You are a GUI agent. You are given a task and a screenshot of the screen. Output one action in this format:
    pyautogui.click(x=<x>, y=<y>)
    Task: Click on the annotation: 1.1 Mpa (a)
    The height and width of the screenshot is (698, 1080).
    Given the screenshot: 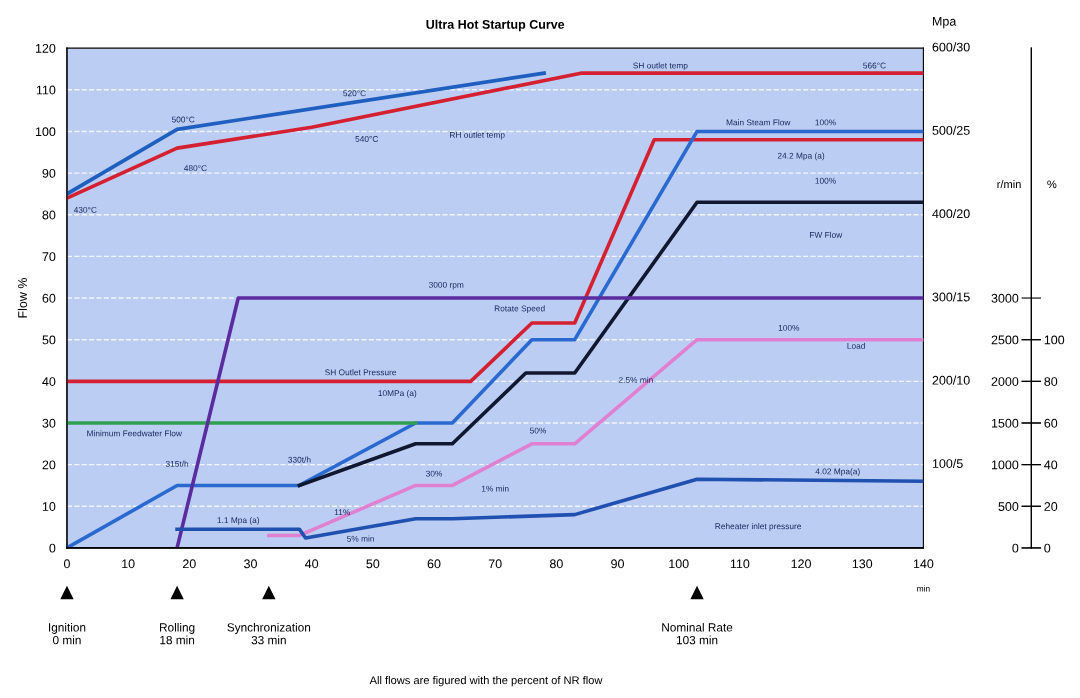 What is the action you would take?
    pyautogui.click(x=238, y=520)
    